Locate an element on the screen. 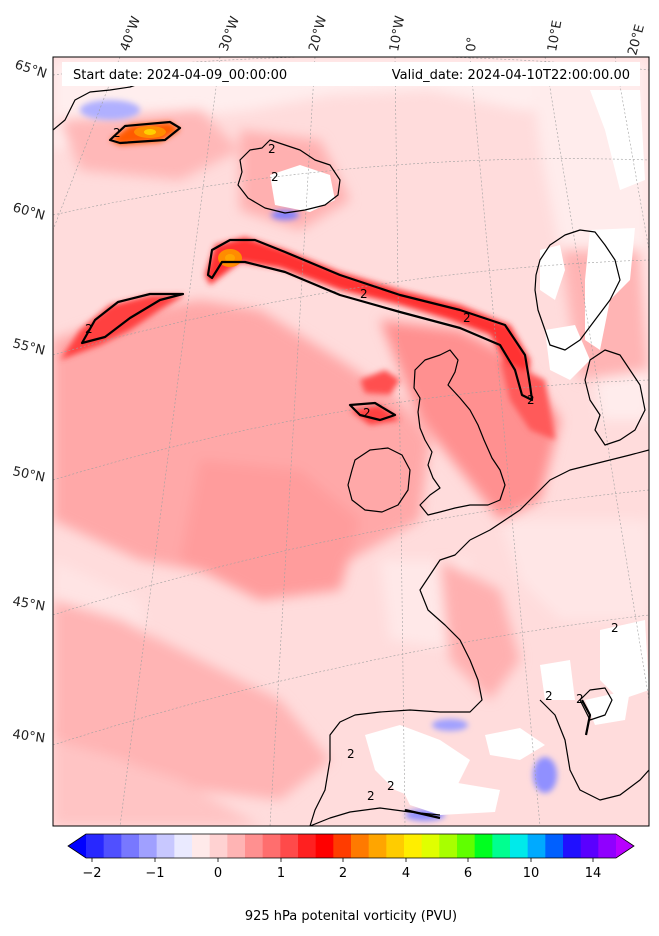  lon-label: 20°E is located at coordinates (636, 40).